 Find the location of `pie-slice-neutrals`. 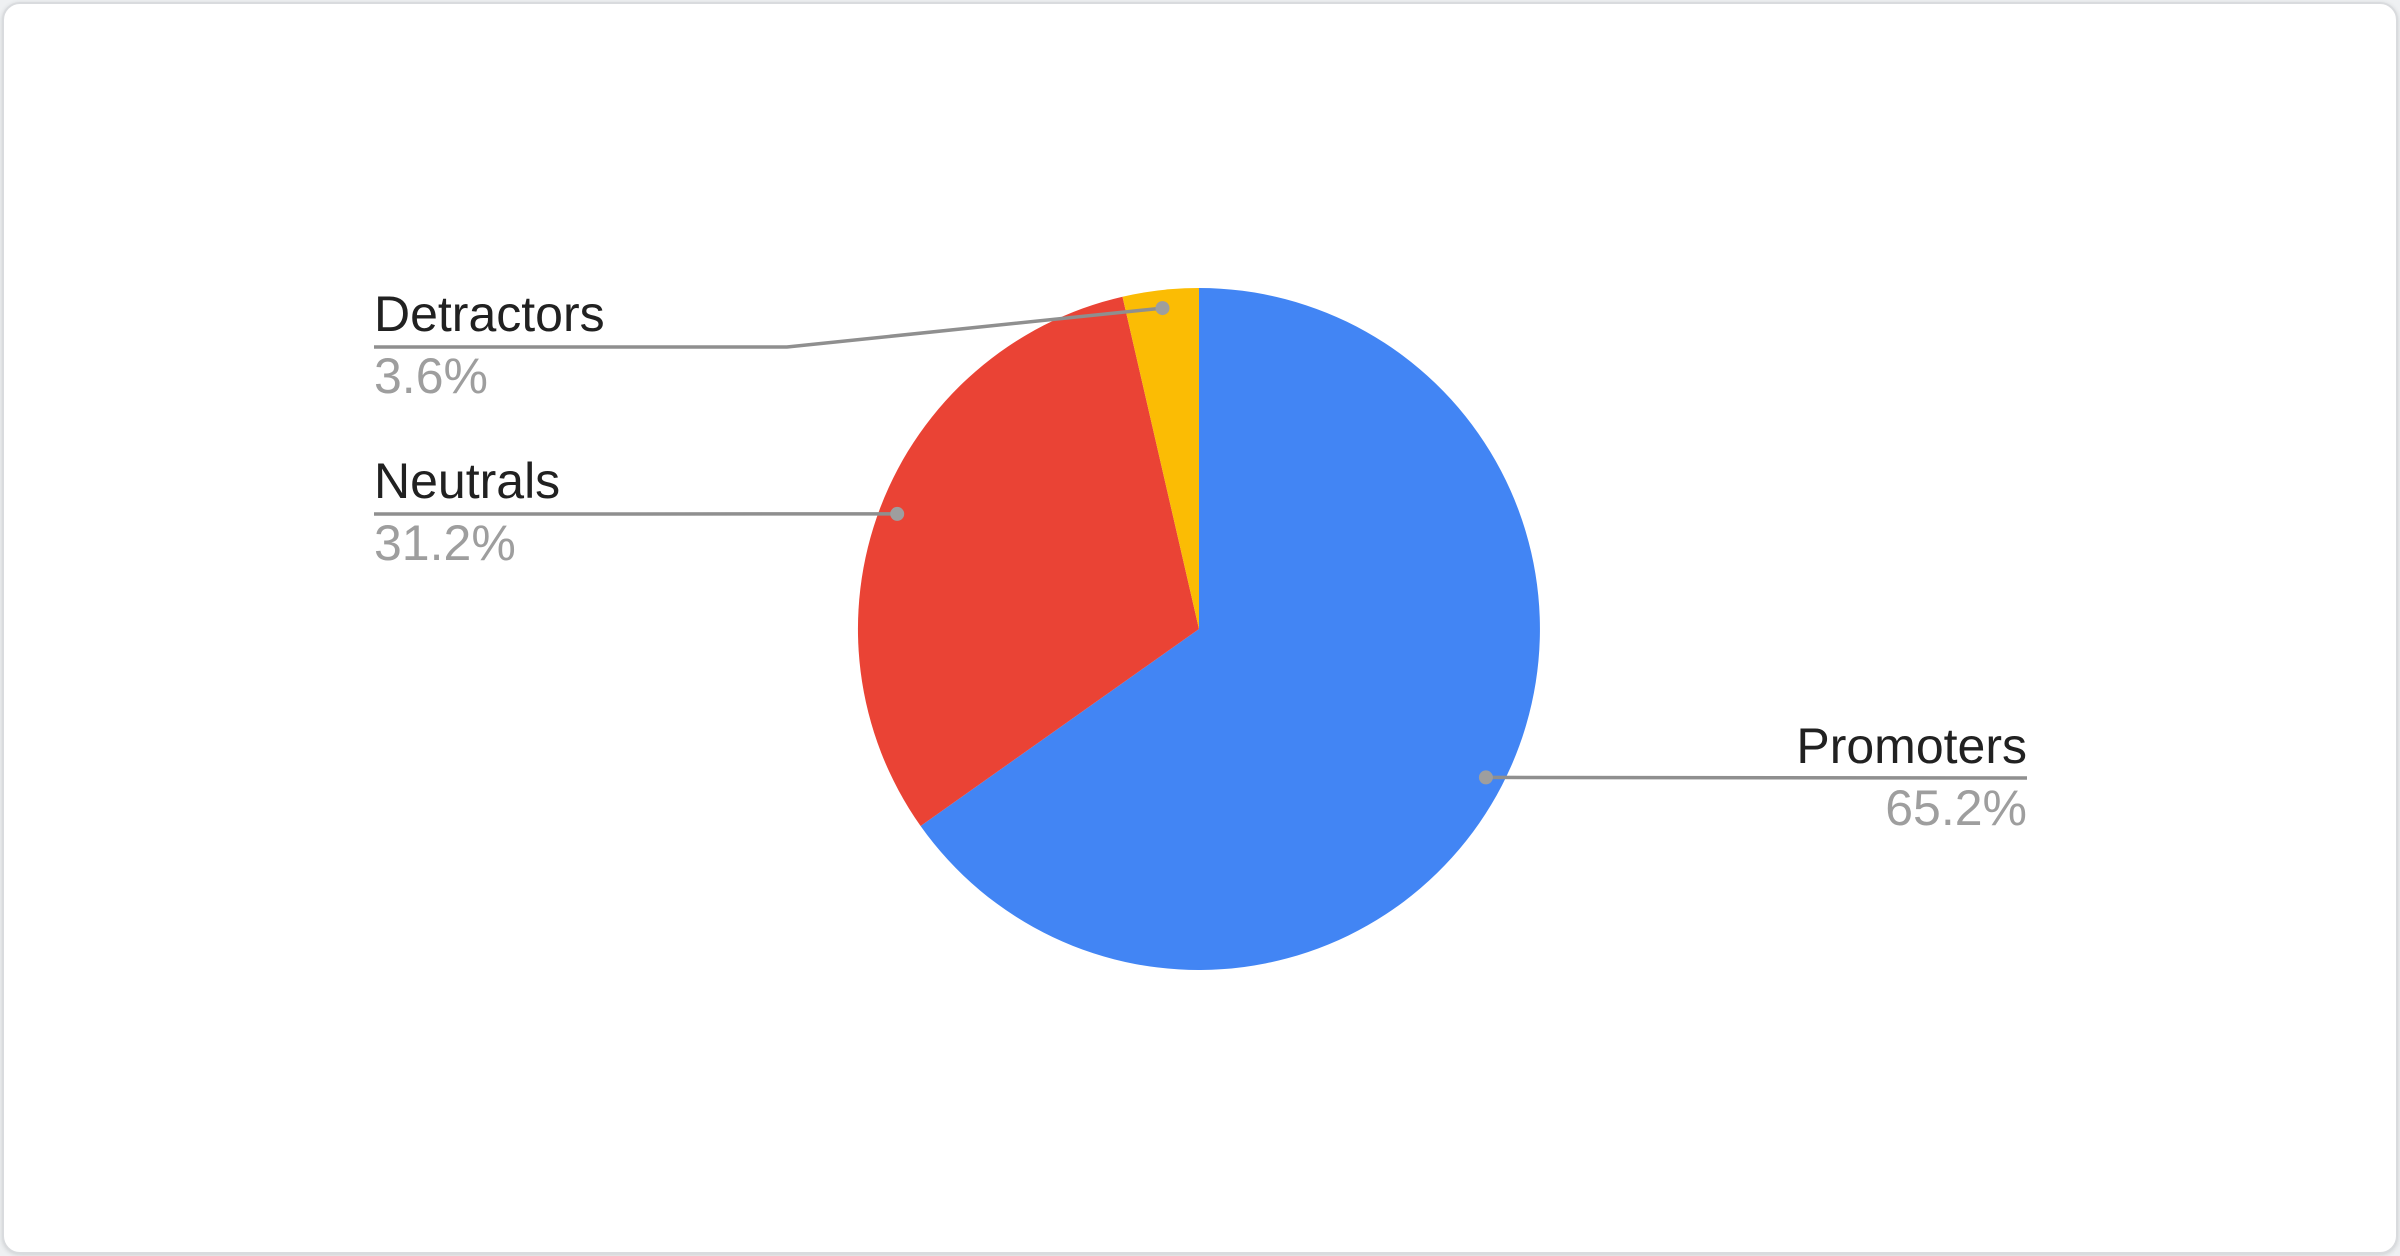

pie-slice-neutrals is located at coordinates (1028, 561).